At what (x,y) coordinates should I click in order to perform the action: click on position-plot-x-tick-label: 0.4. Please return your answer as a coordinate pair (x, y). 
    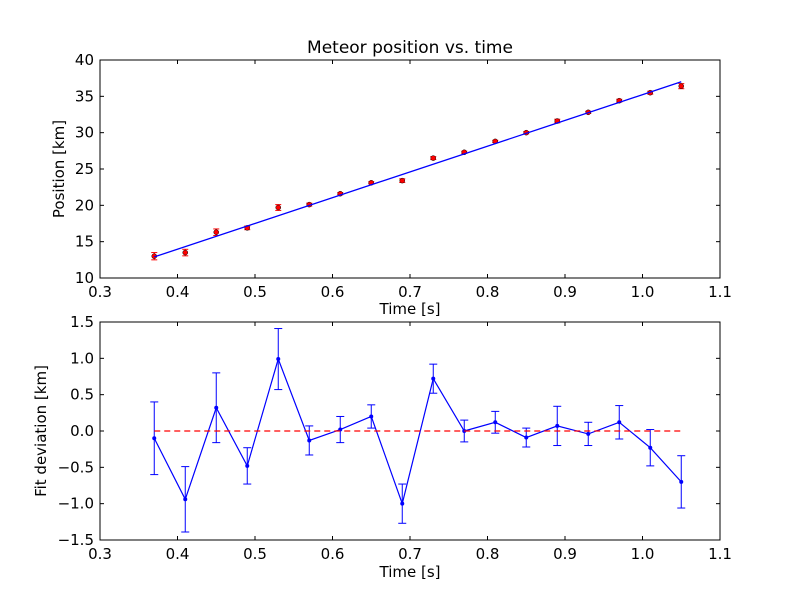
    Looking at the image, I should click on (178, 292).